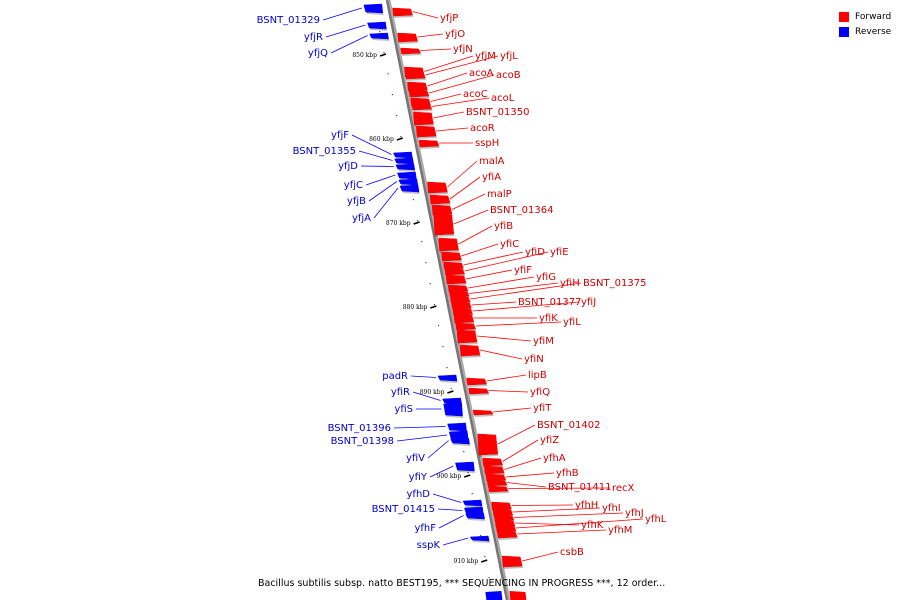 This screenshot has height=600, width=900. What do you see at coordinates (579, 487) in the screenshot?
I see `forward-gene-label: BSNT_01411` at bounding box center [579, 487].